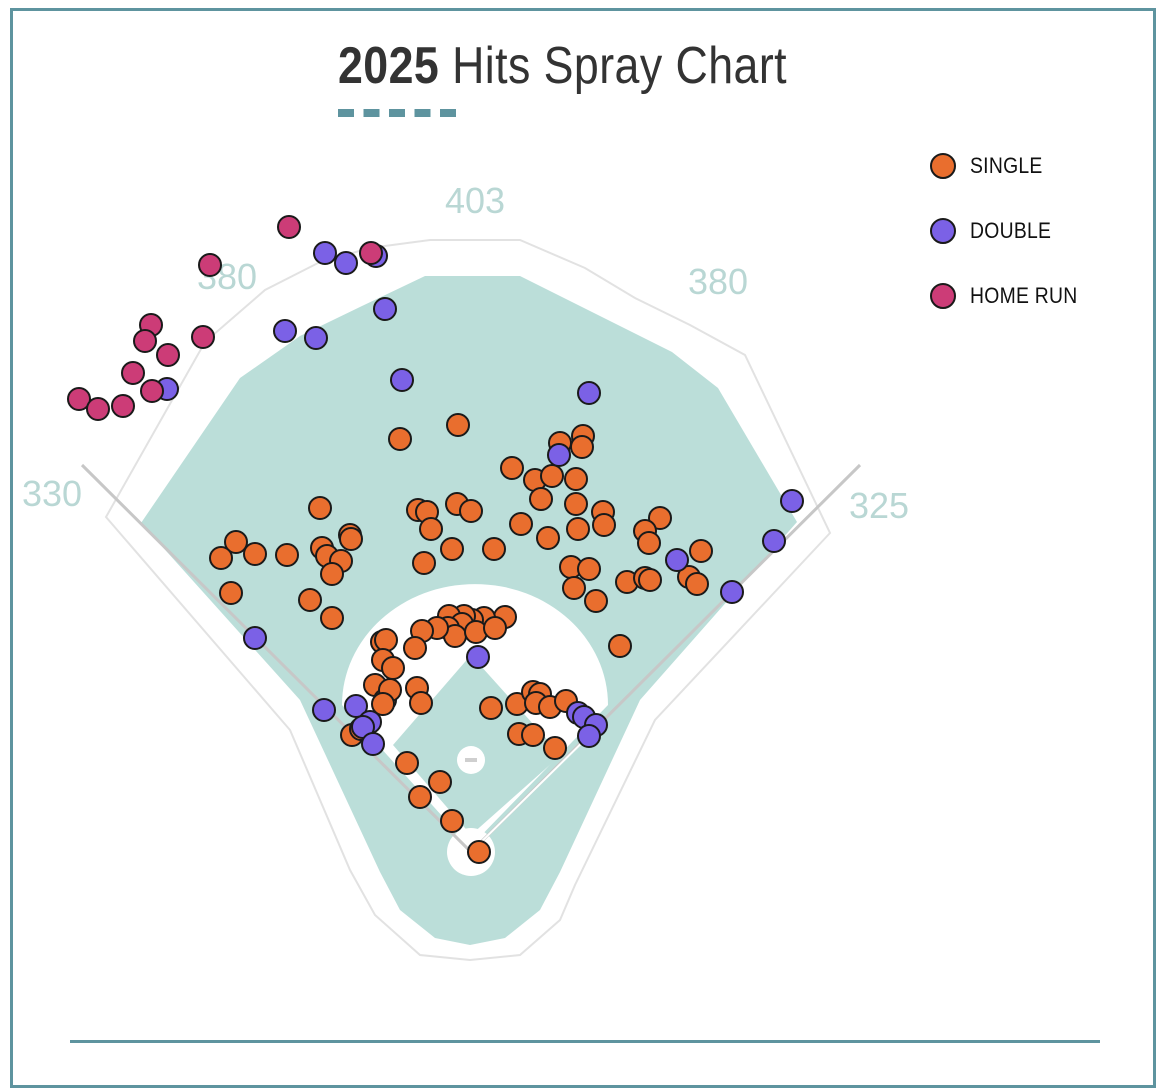 This screenshot has width=1170, height=1088. I want to click on left-foul-line, so click(276, 658).